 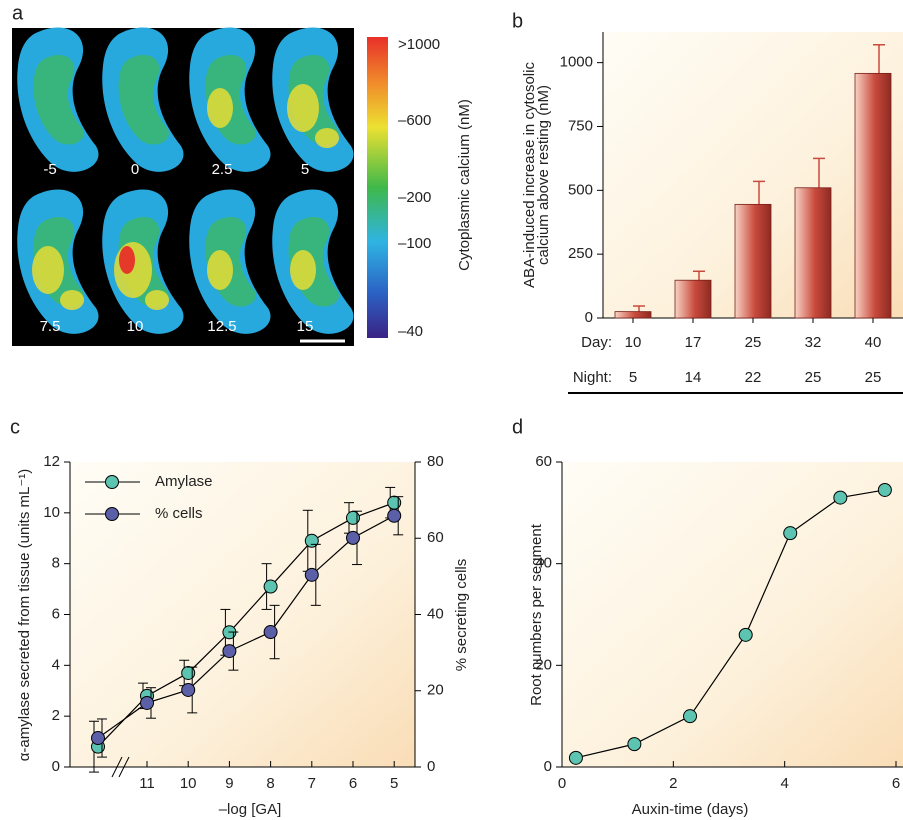 I want to click on panel-letter: a, so click(x=18, y=13).